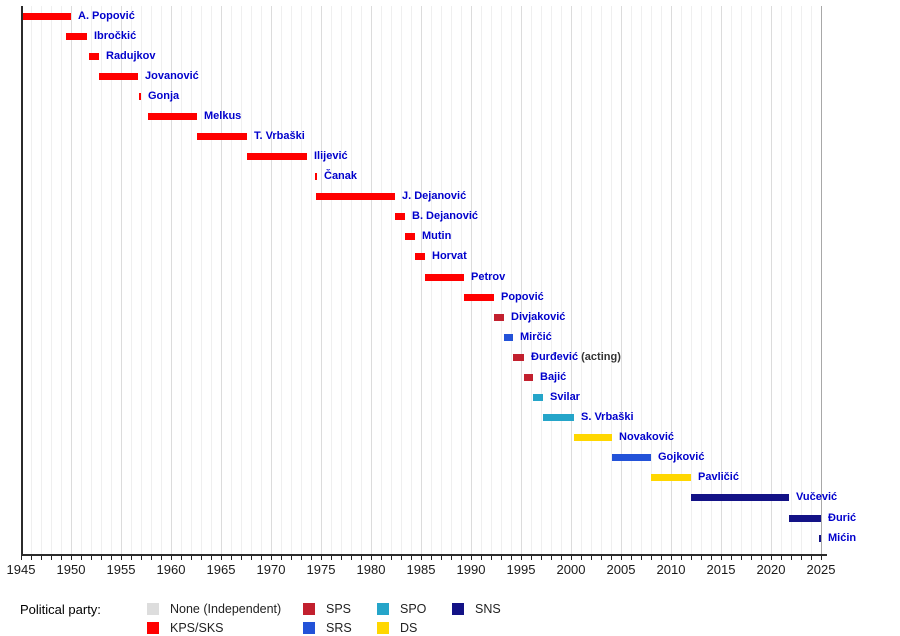 This screenshot has height=636, width=900. Describe the element at coordinates (521, 280) in the screenshot. I see `gridline-1995` at that location.